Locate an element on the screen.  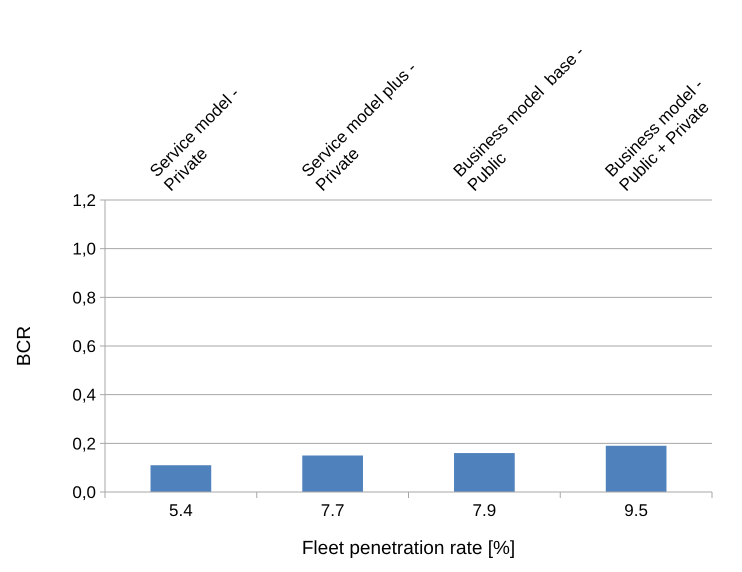
y-tick-label: 1,2 is located at coordinates (84, 200).